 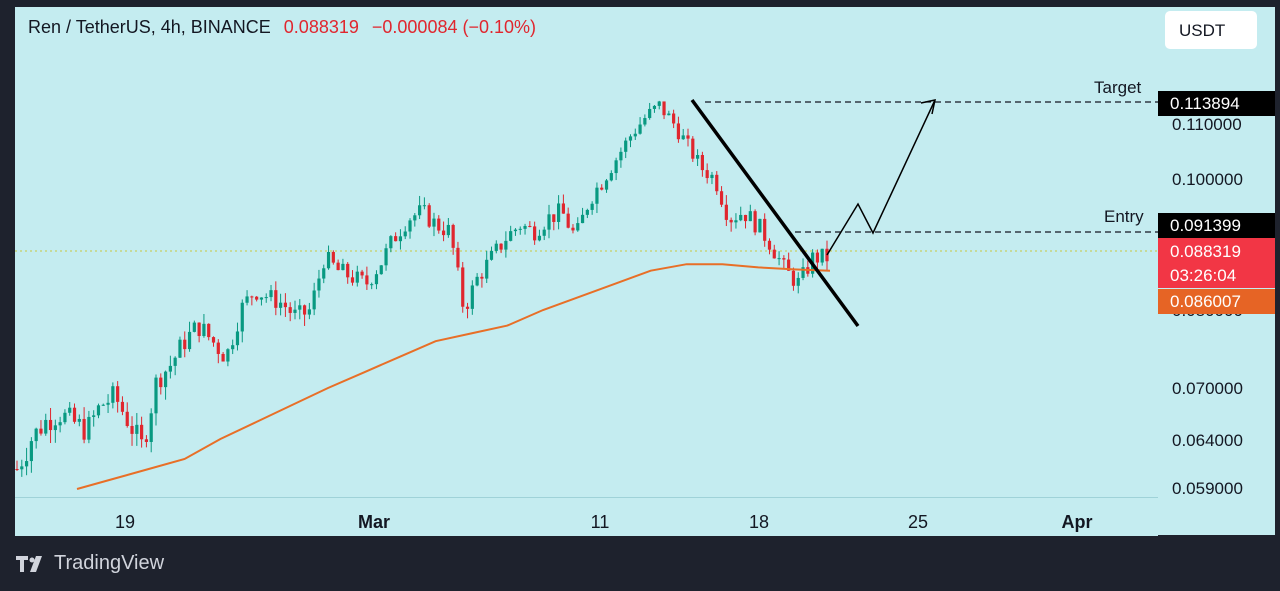 I want to click on y-tick: 0.100000, so click(x=1207, y=179).